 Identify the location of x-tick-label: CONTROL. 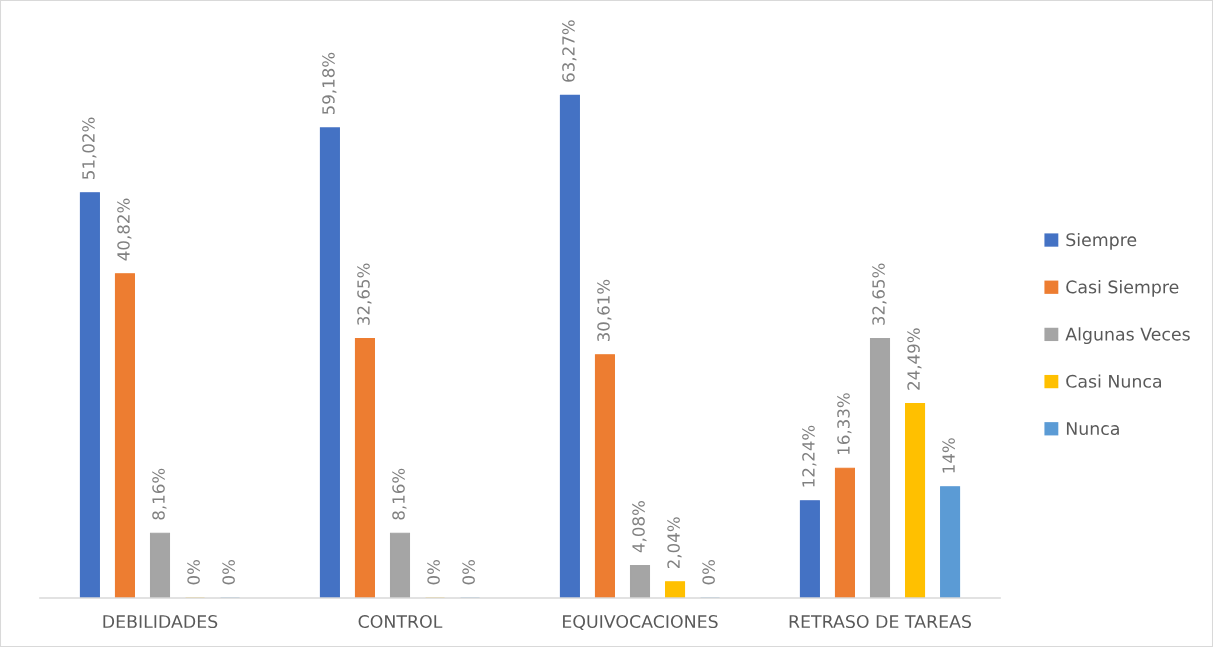
(400, 621).